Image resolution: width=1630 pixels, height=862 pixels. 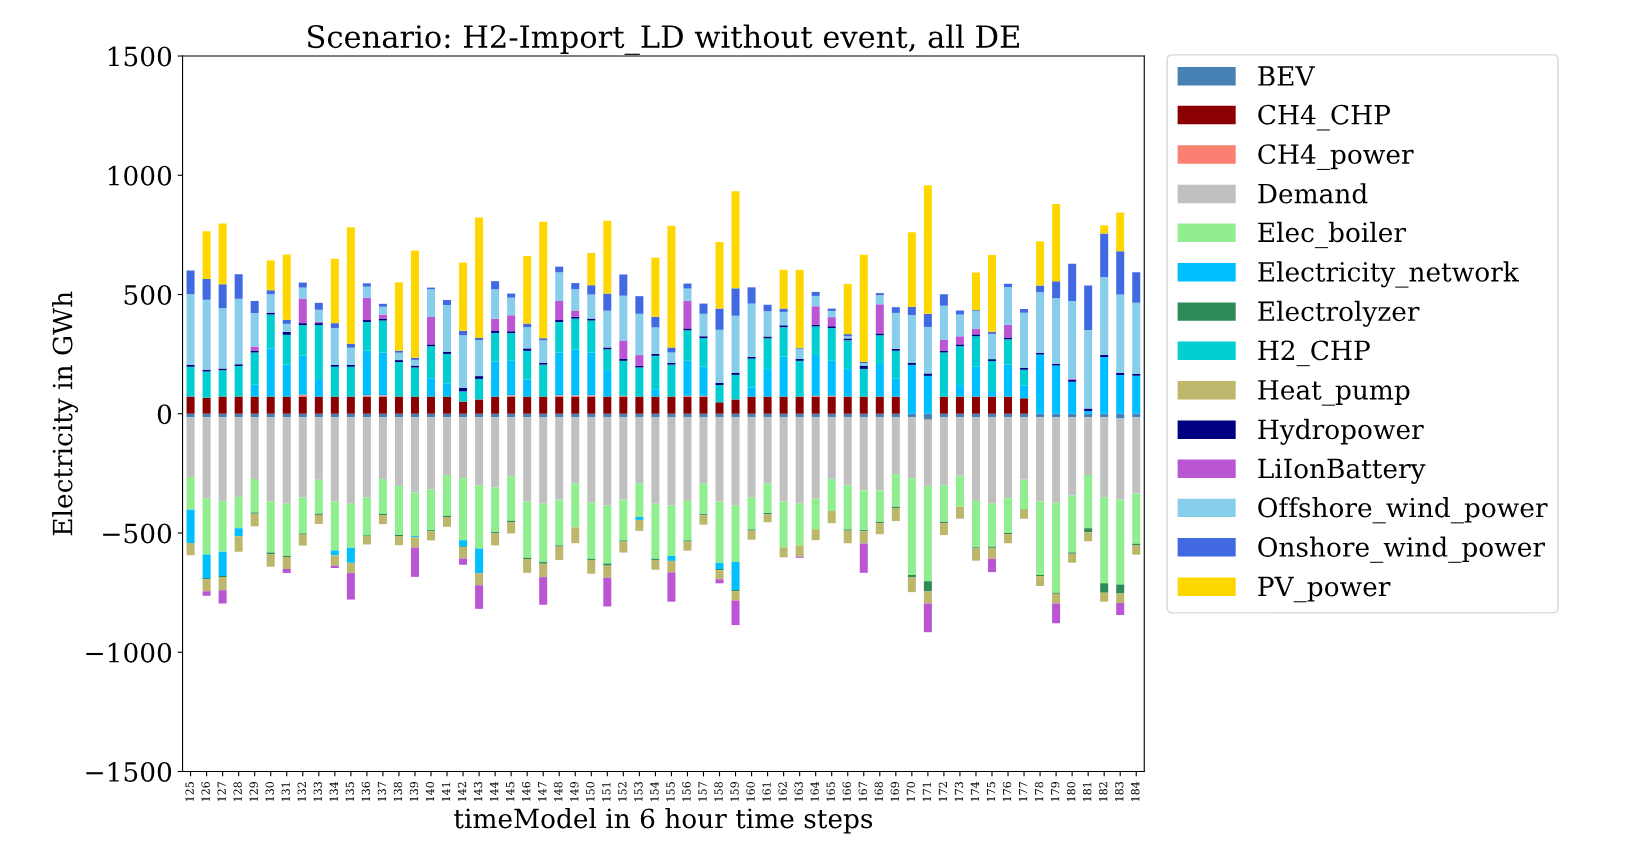 I want to click on x-tick-label: 158, so click(x=718, y=791).